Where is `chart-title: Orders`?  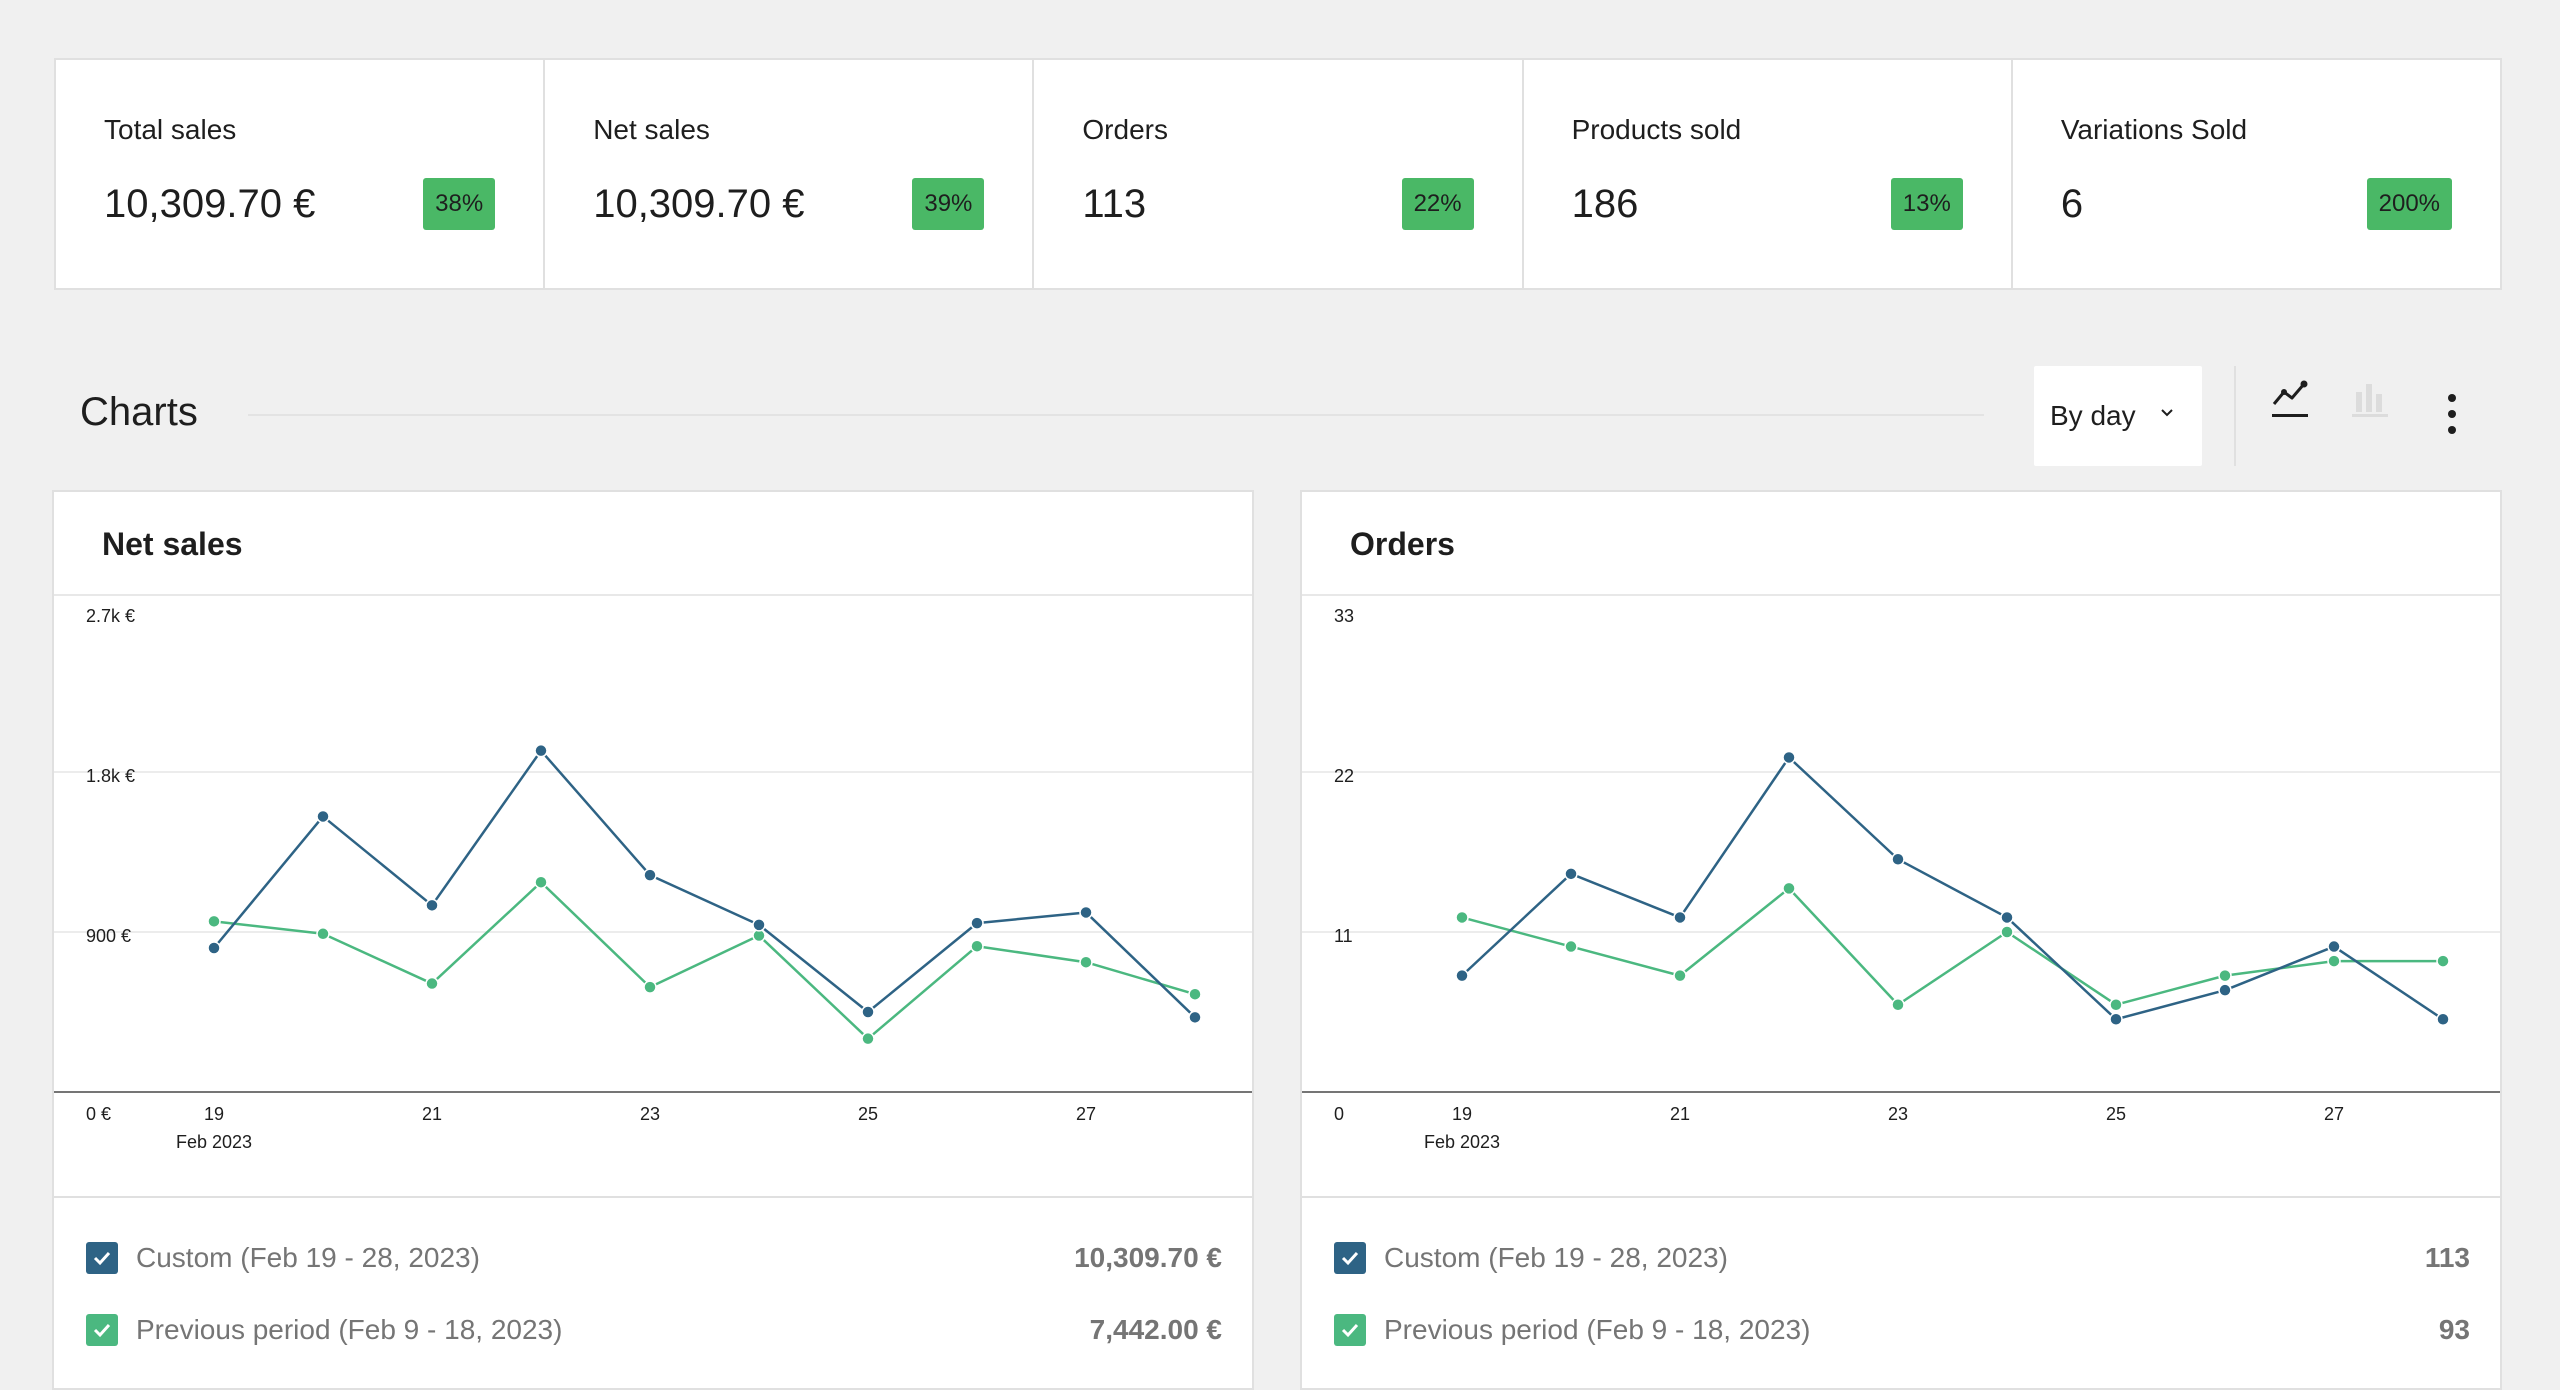 chart-title: Orders is located at coordinates (1402, 544).